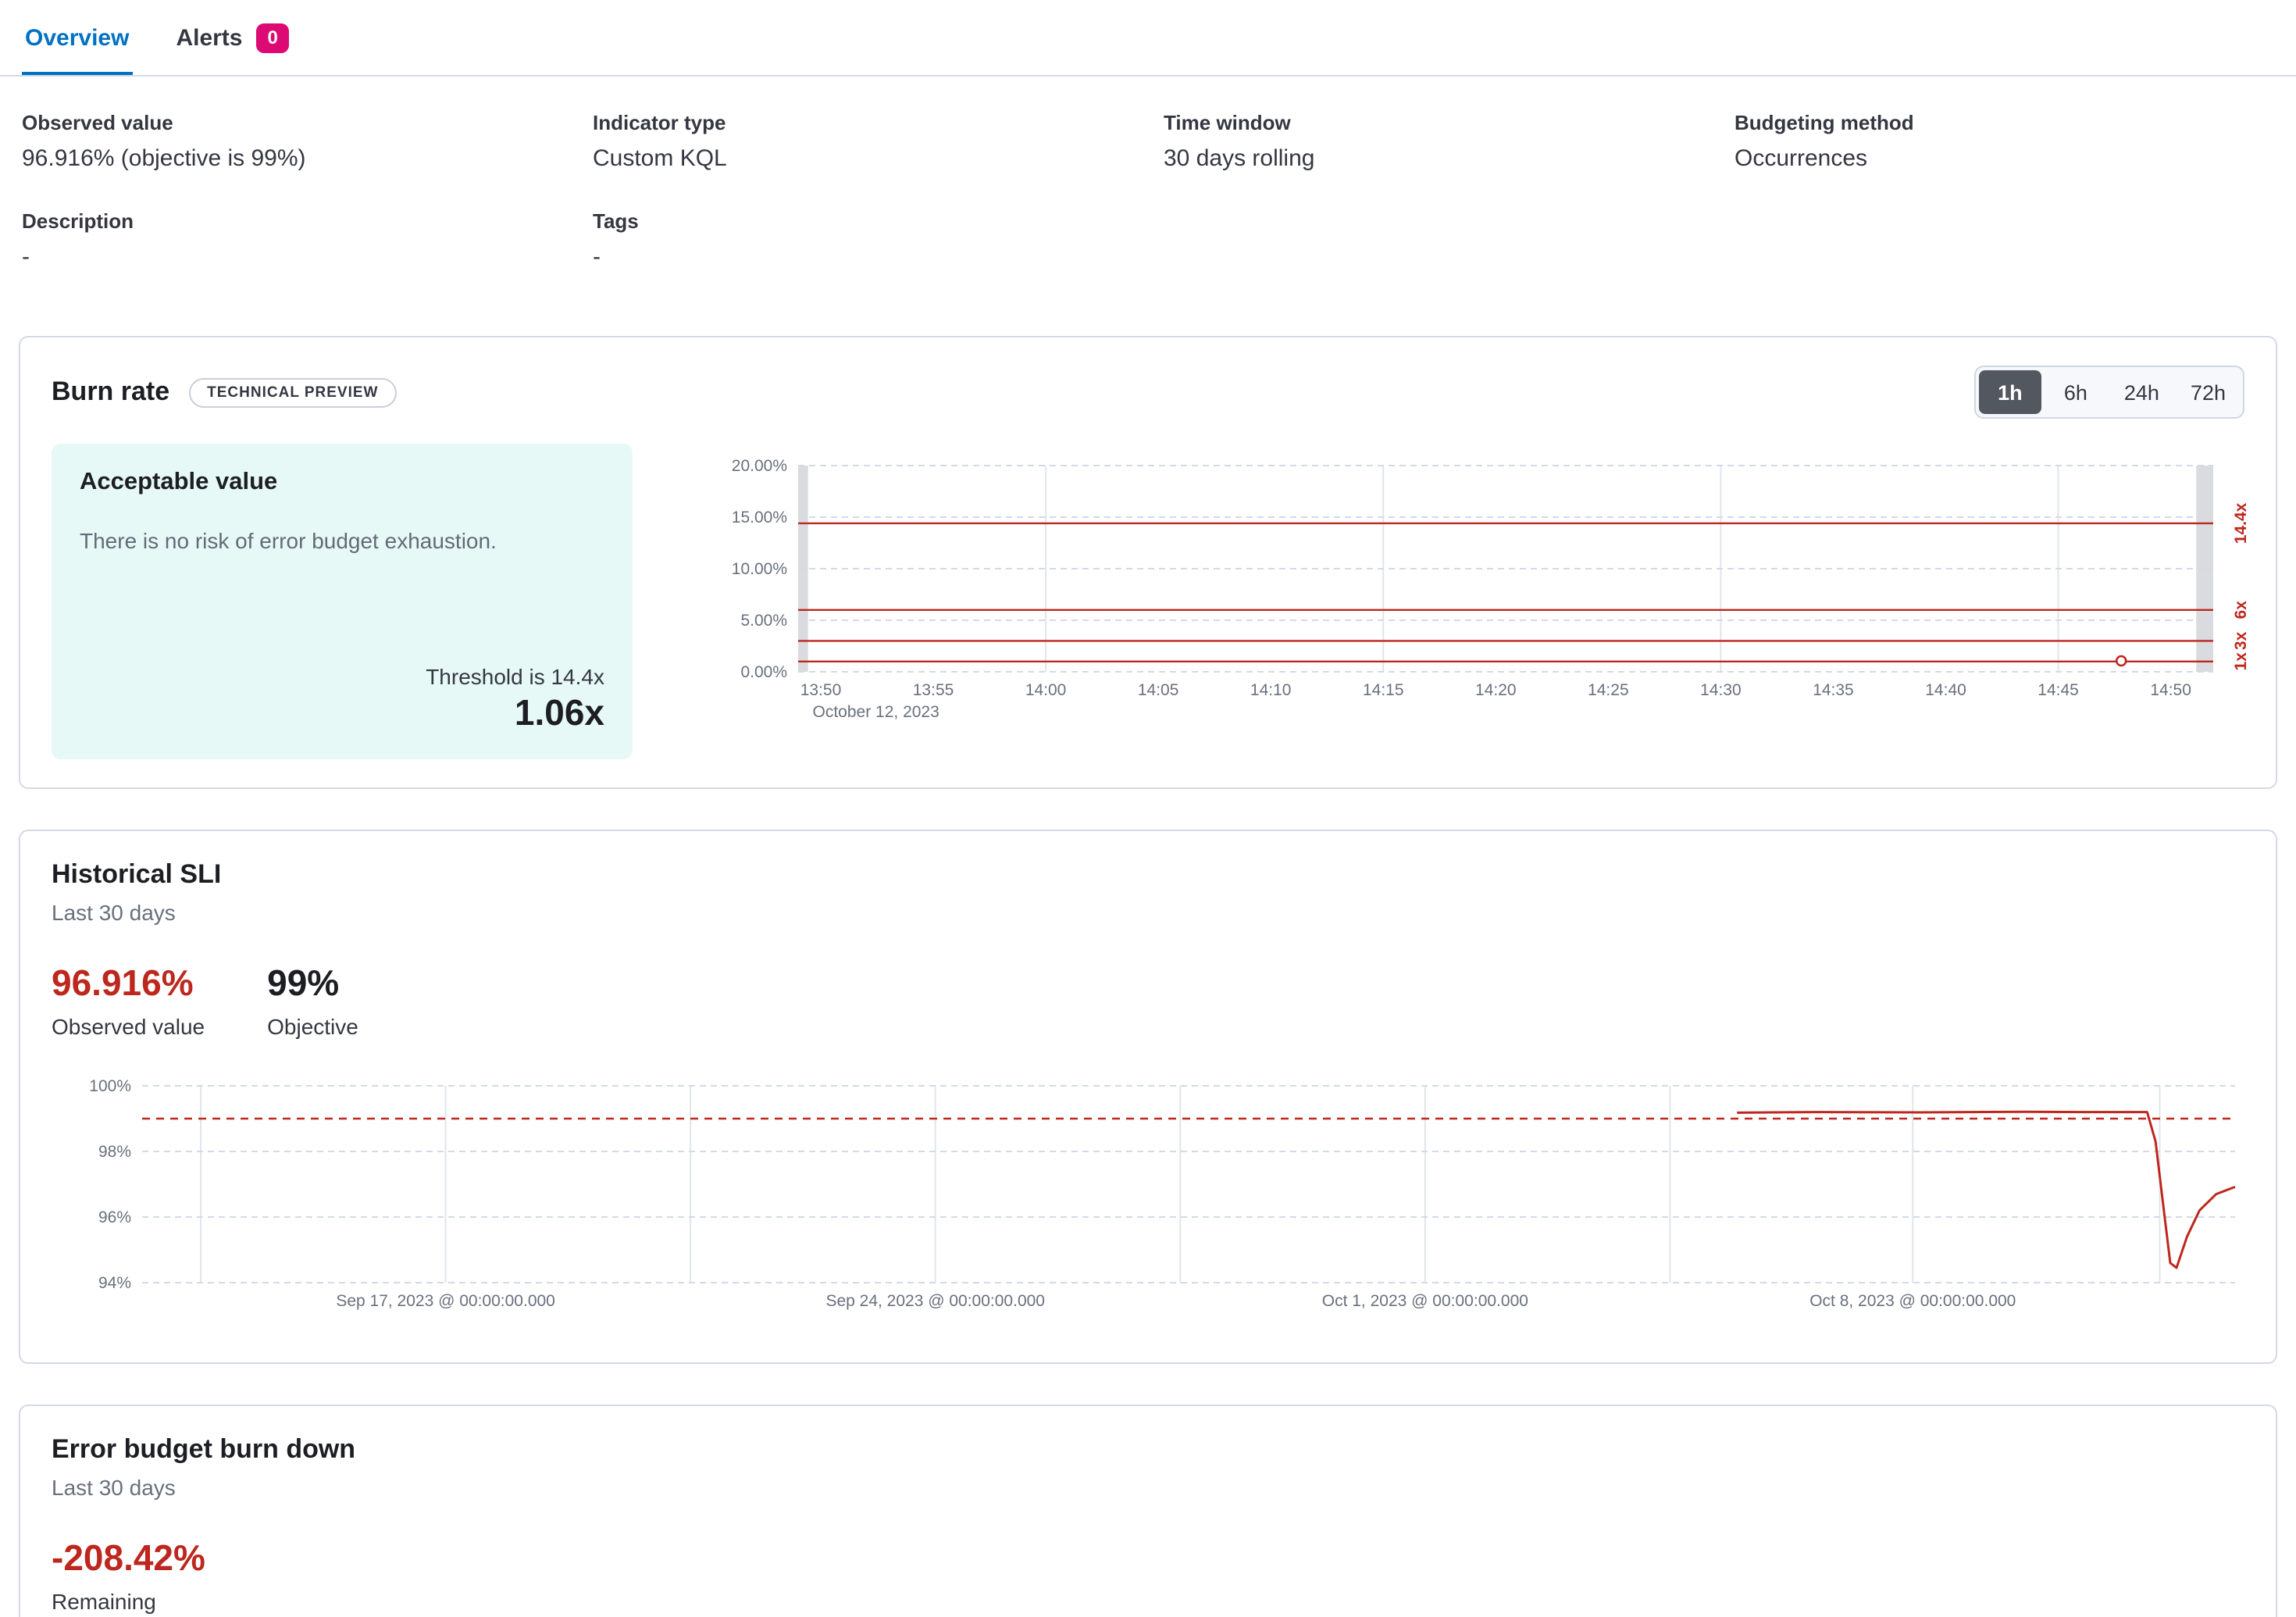  Describe the element at coordinates (1721, 690) in the screenshot. I see `svg-text: 14:30` at that location.